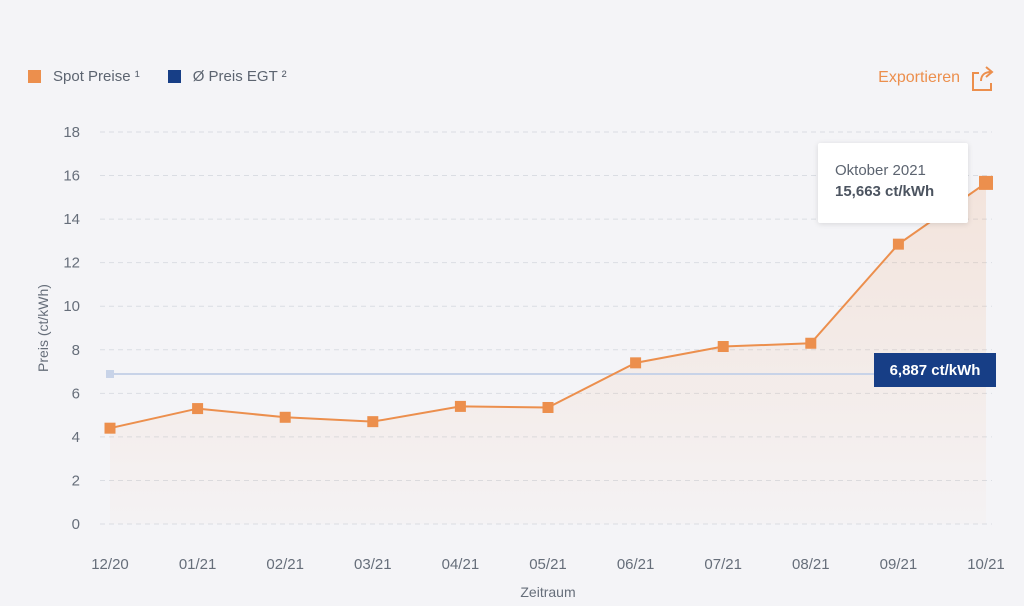 The width and height of the screenshot is (1024, 606). What do you see at coordinates (285, 564) in the screenshot?
I see `x-tick-label: 02/21` at bounding box center [285, 564].